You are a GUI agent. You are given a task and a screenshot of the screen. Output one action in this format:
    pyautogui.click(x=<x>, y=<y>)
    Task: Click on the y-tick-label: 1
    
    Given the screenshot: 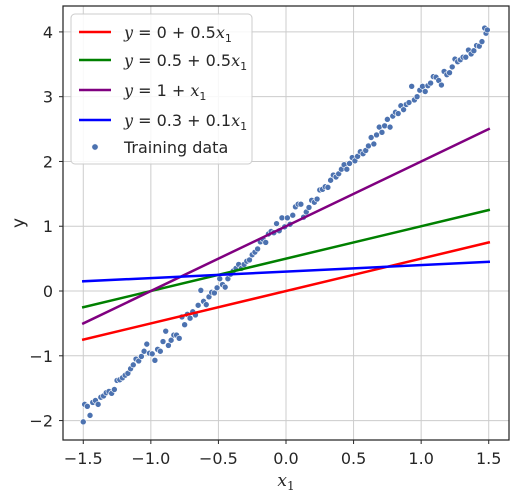 What is the action you would take?
    pyautogui.click(x=48, y=226)
    